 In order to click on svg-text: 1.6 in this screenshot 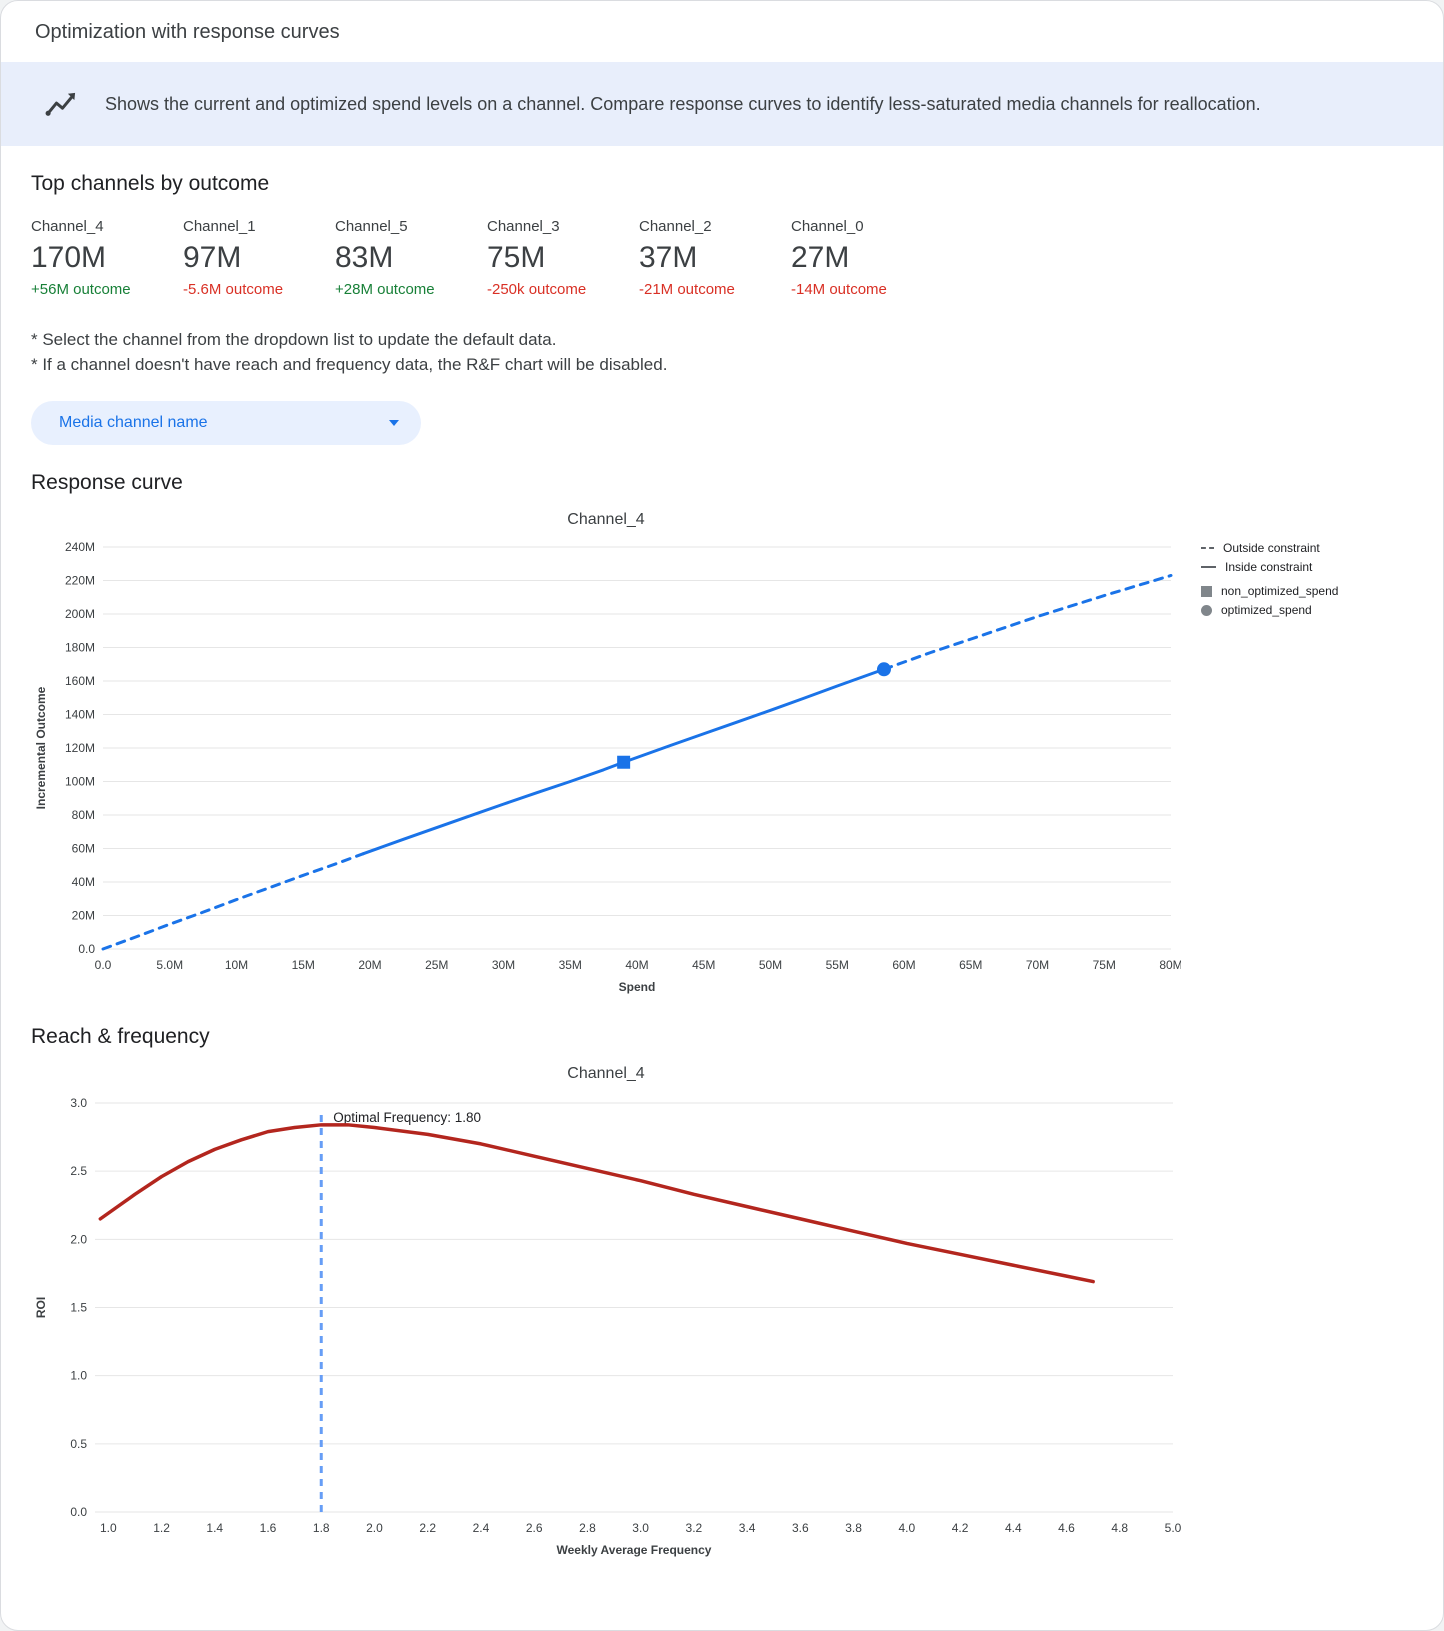, I will do `click(268, 1528)`.